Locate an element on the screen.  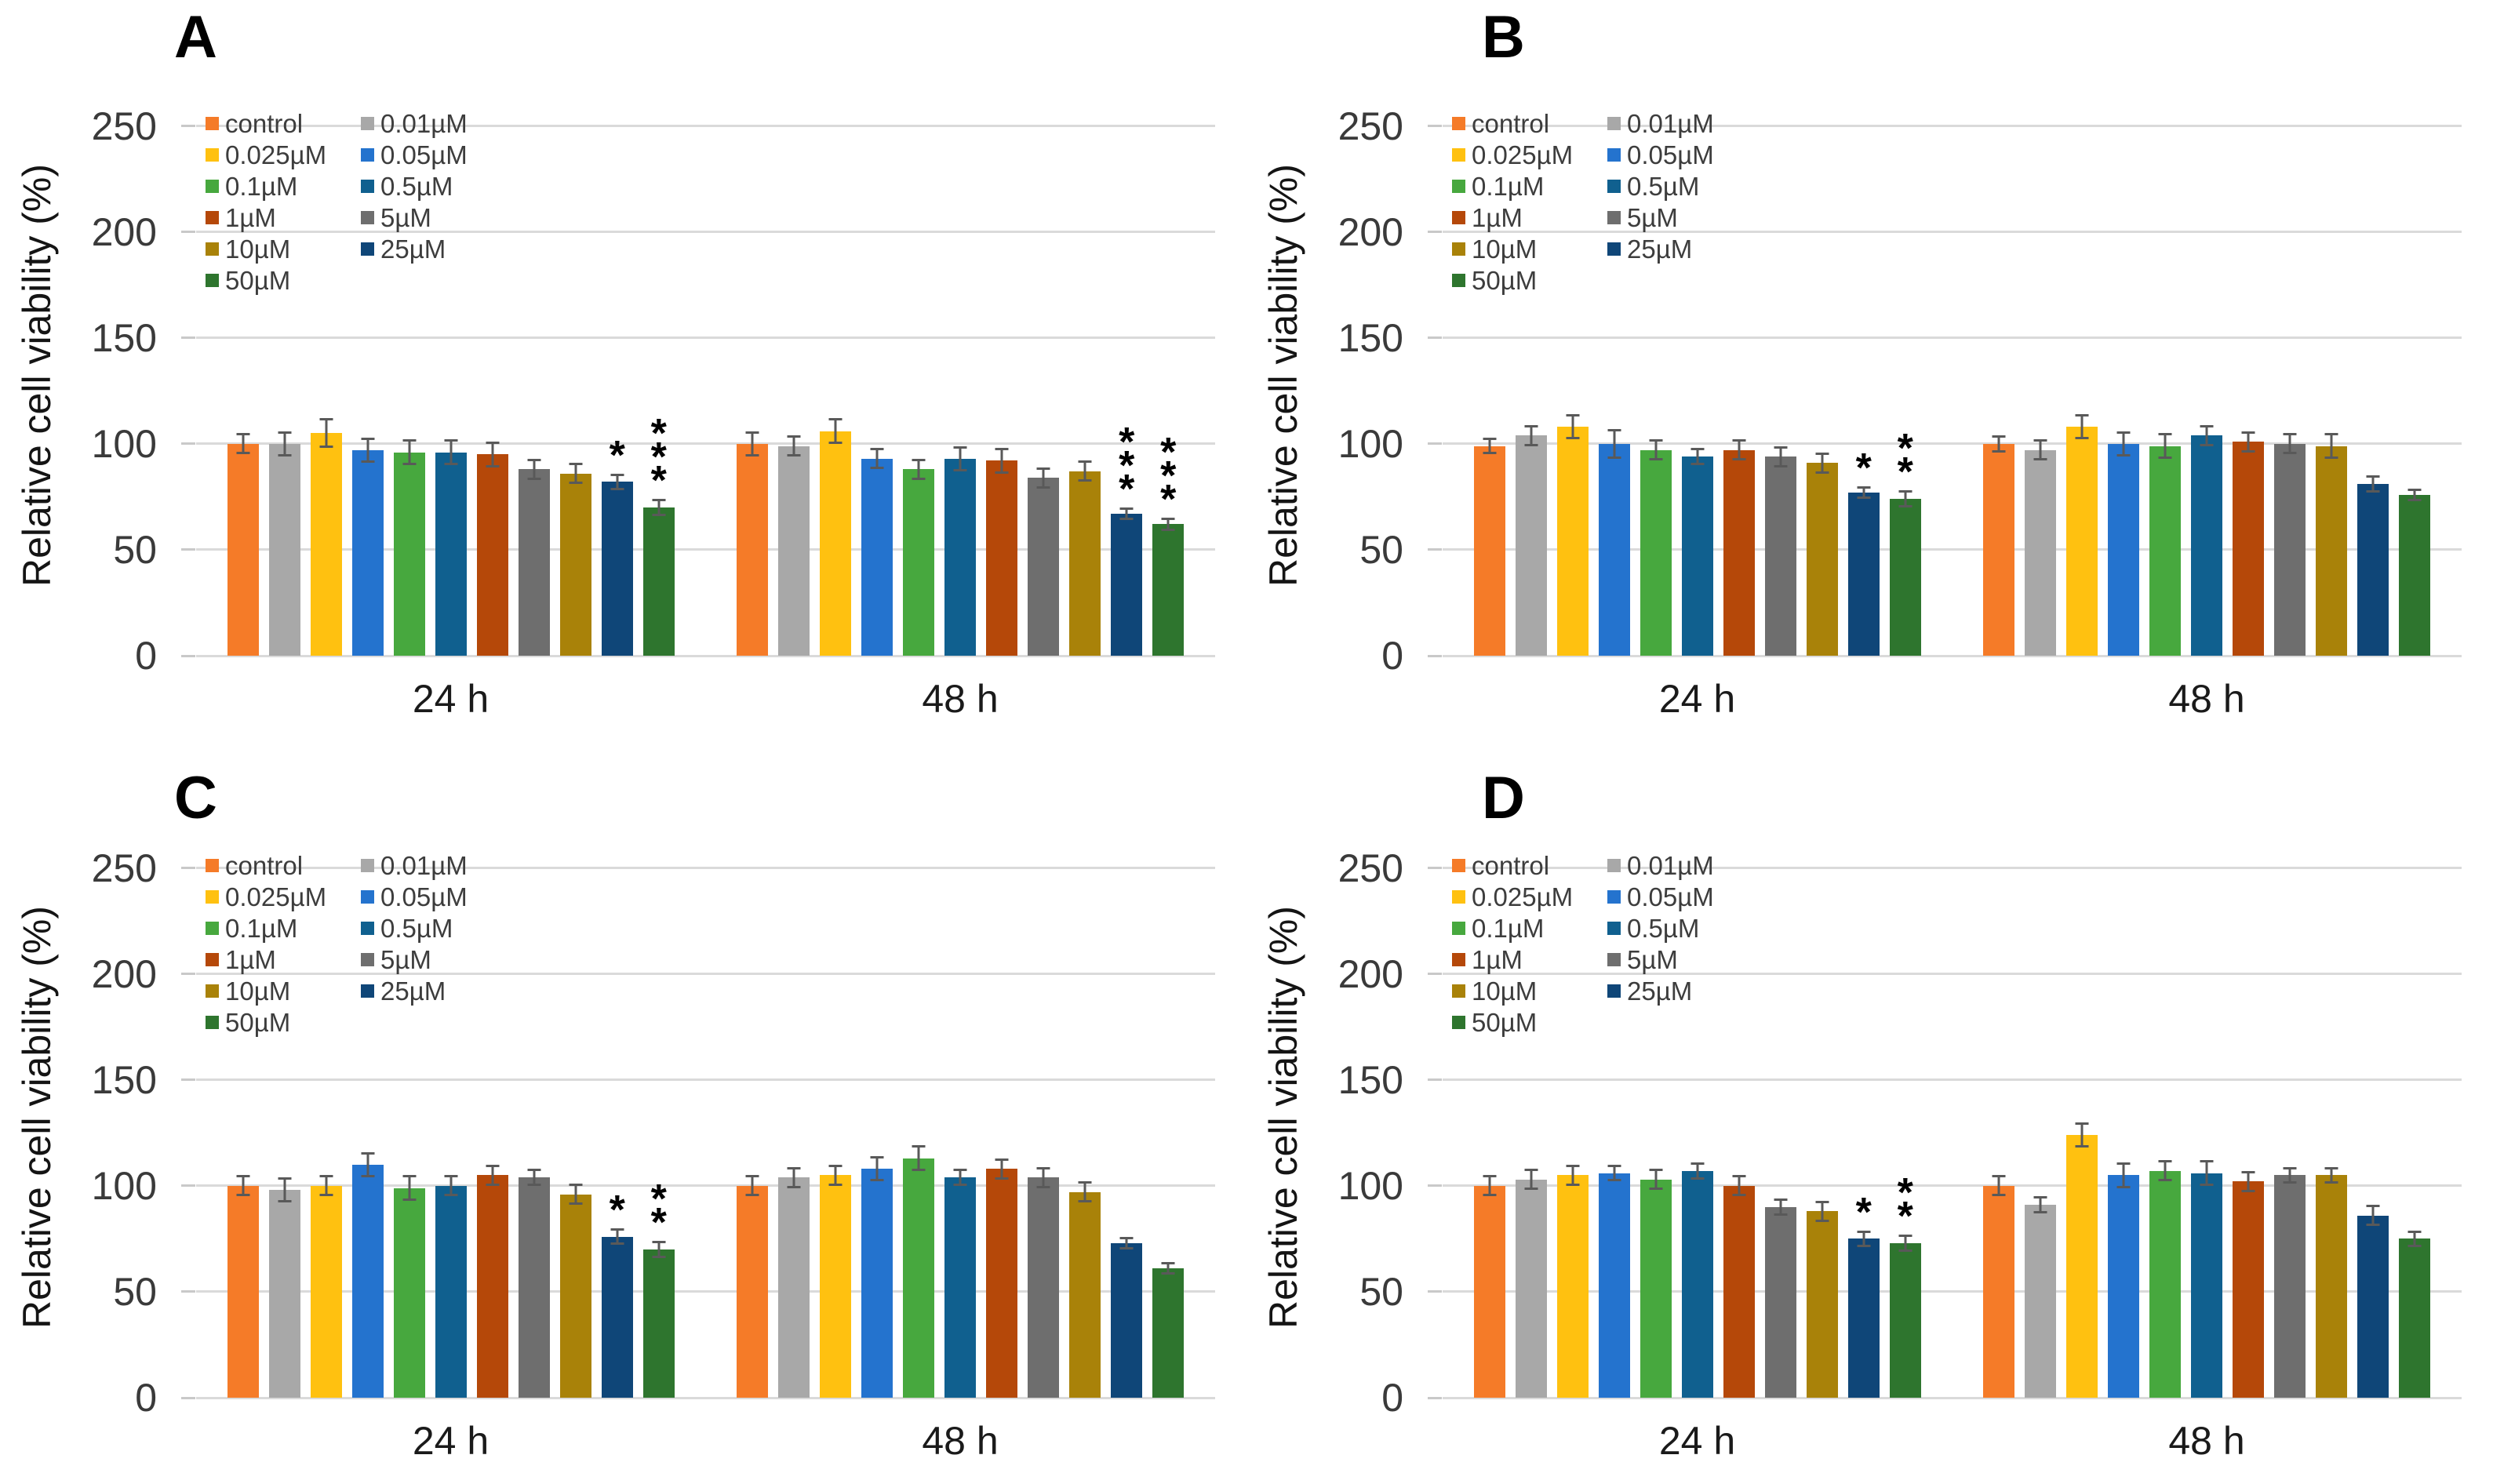
bar-slot: * * is located at coordinates (1905, 375).